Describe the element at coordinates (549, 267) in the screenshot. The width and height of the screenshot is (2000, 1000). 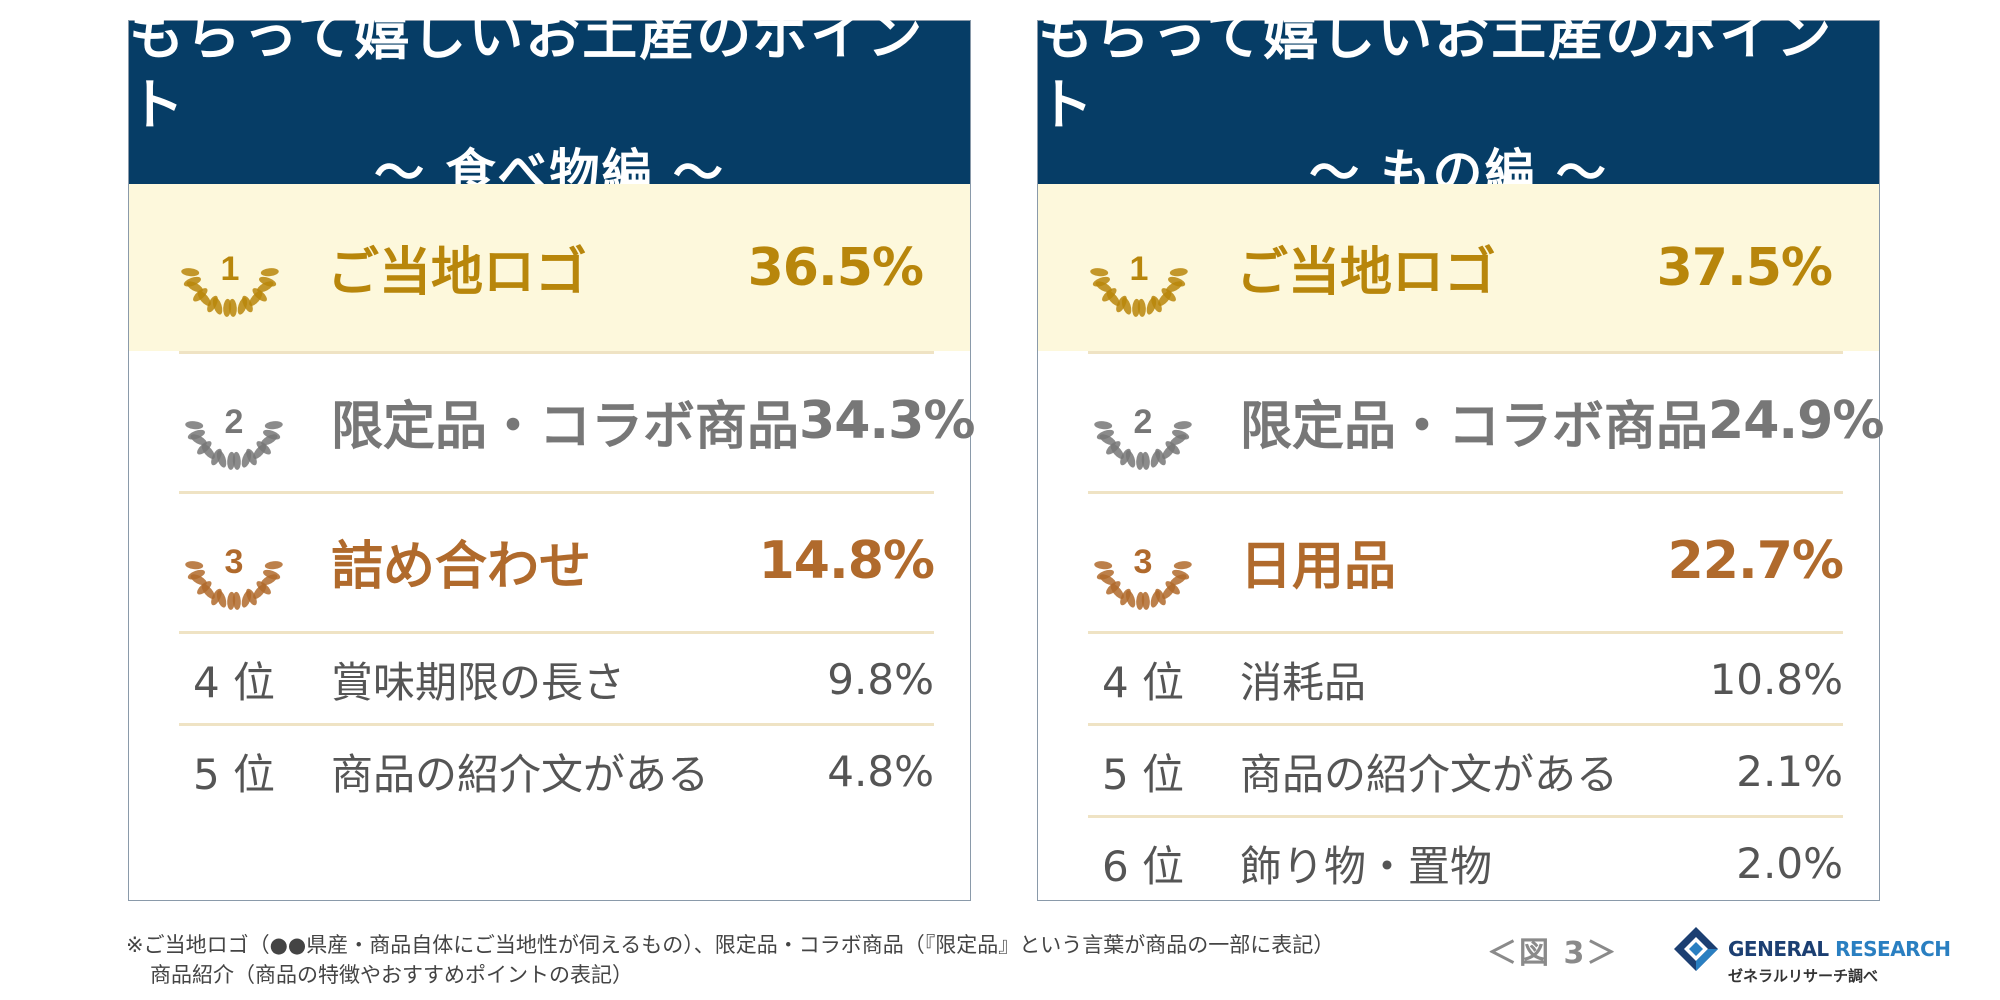
I see `rank-row-1: 1 ご当地ロゴ 36.5%` at that location.